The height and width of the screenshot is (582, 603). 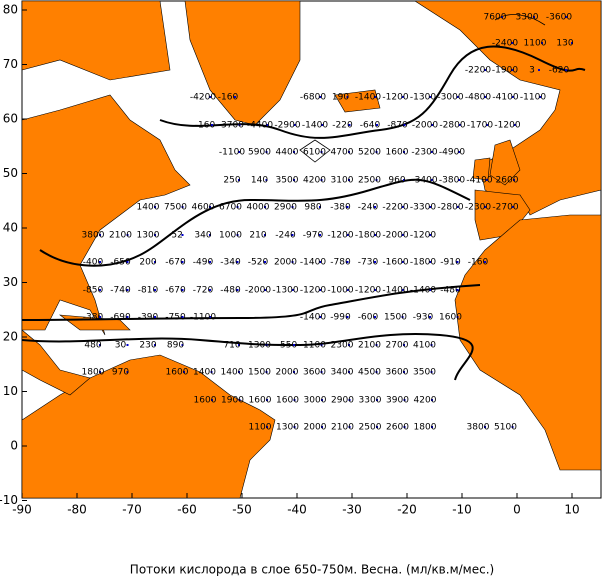 I want to click on flux-label: -2300, so click(x=478, y=208).